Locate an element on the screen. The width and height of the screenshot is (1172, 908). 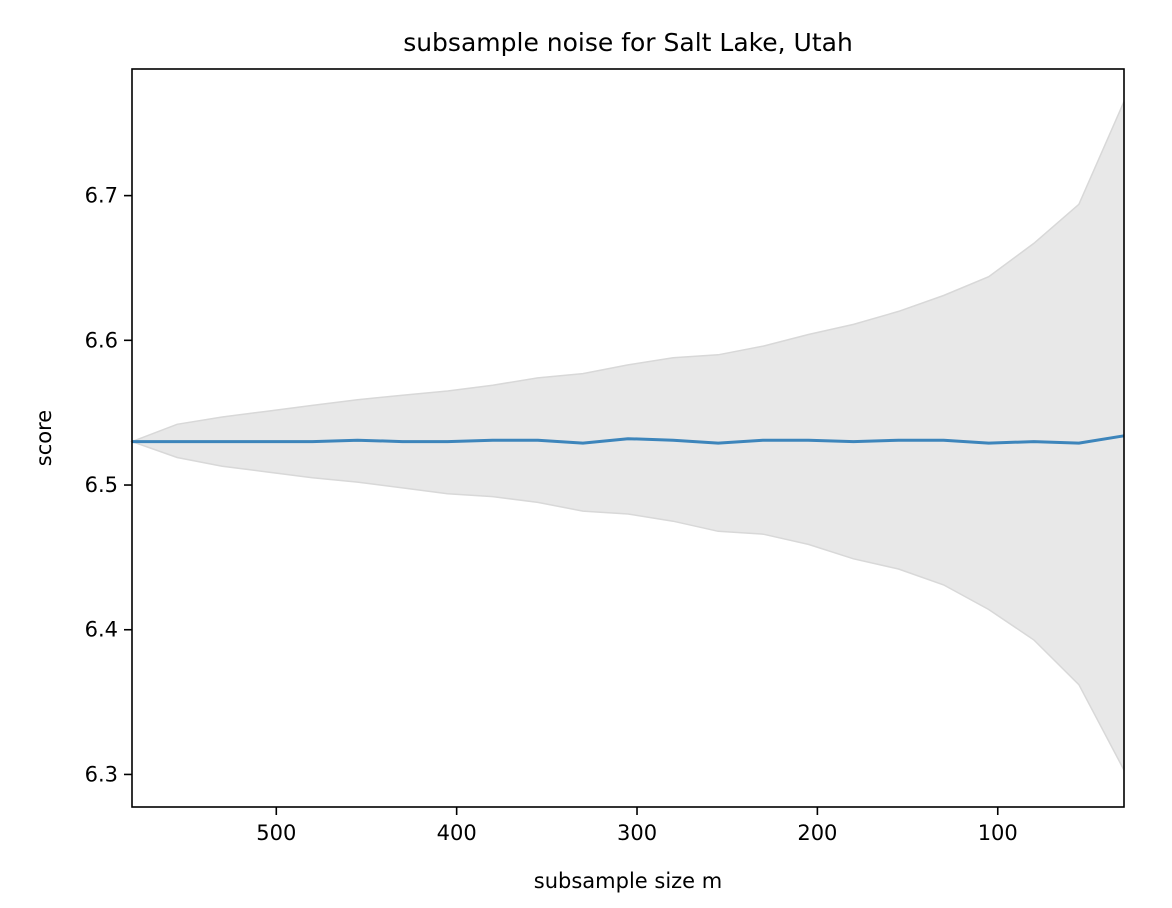
y-tick-label: 6.5 is located at coordinates (101, 485).